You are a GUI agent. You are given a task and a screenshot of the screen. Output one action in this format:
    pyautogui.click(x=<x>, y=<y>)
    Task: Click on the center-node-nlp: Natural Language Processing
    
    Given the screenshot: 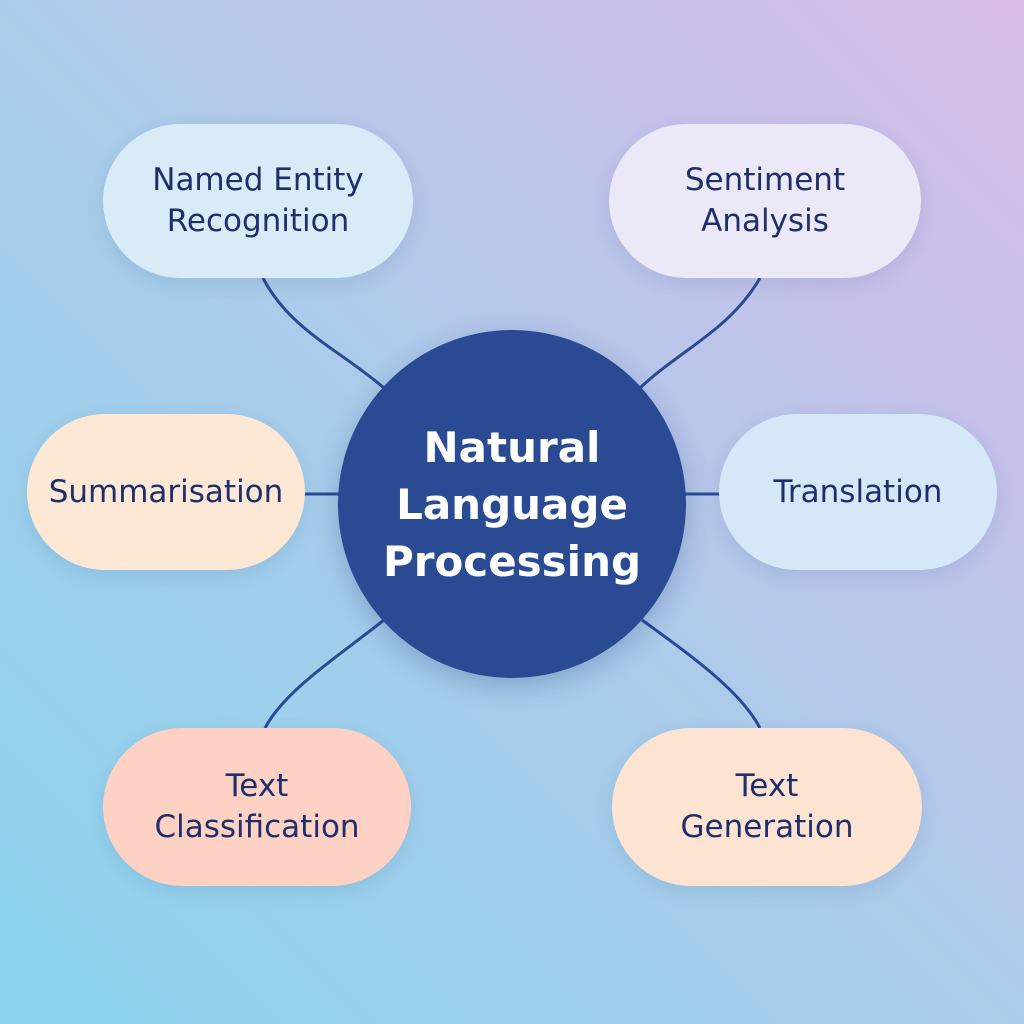 What is the action you would take?
    pyautogui.click(x=512, y=504)
    